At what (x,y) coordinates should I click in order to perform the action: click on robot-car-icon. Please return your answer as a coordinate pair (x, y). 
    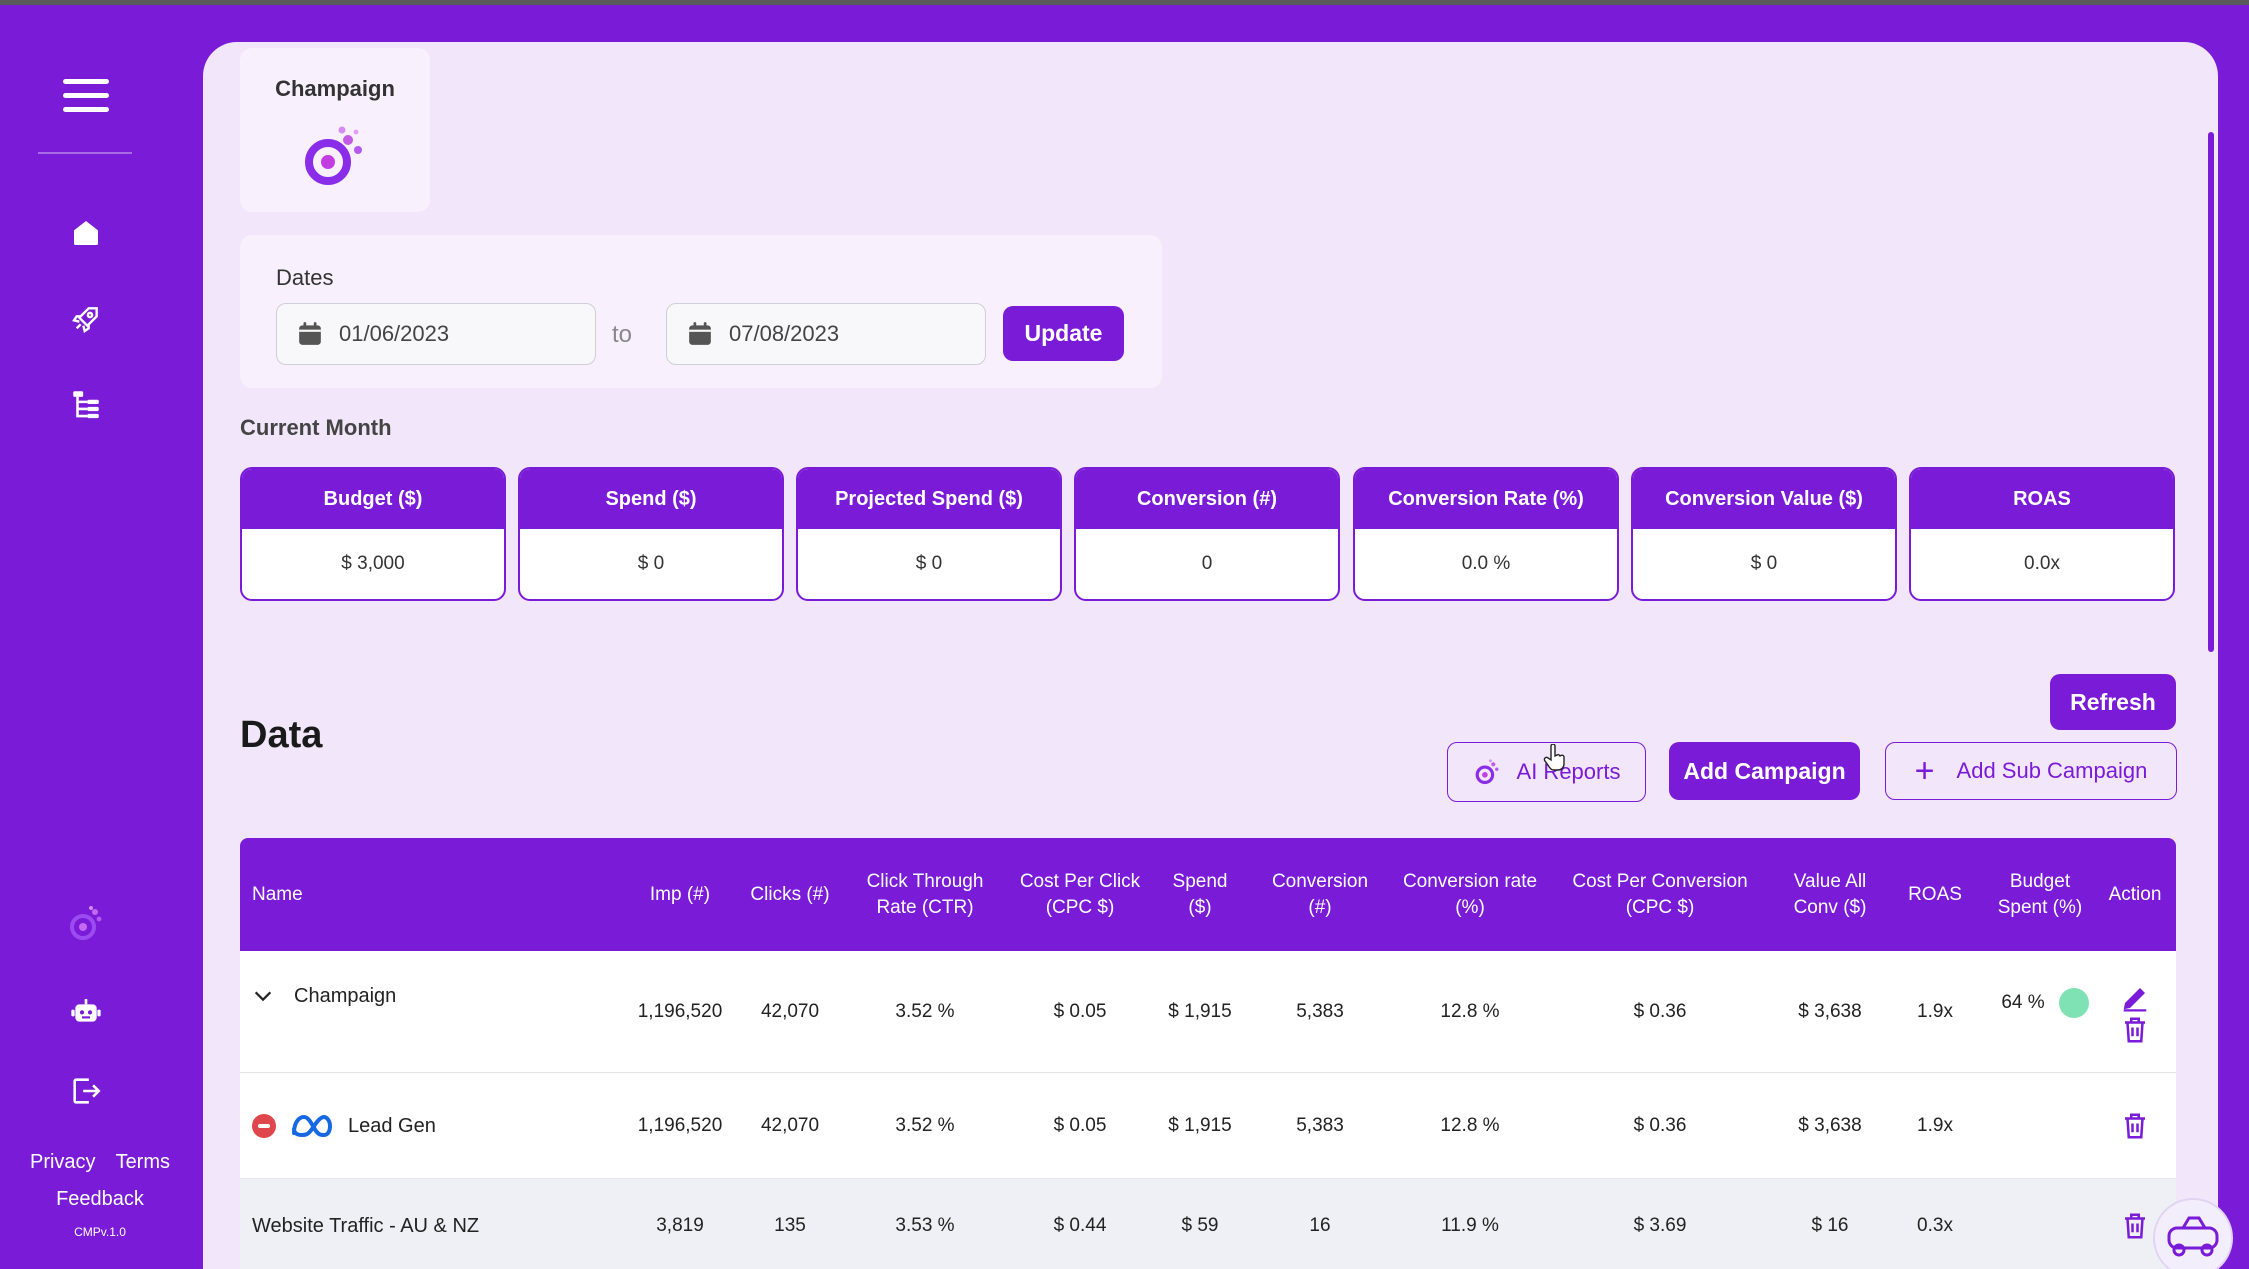
    Looking at the image, I should click on (2193, 1236).